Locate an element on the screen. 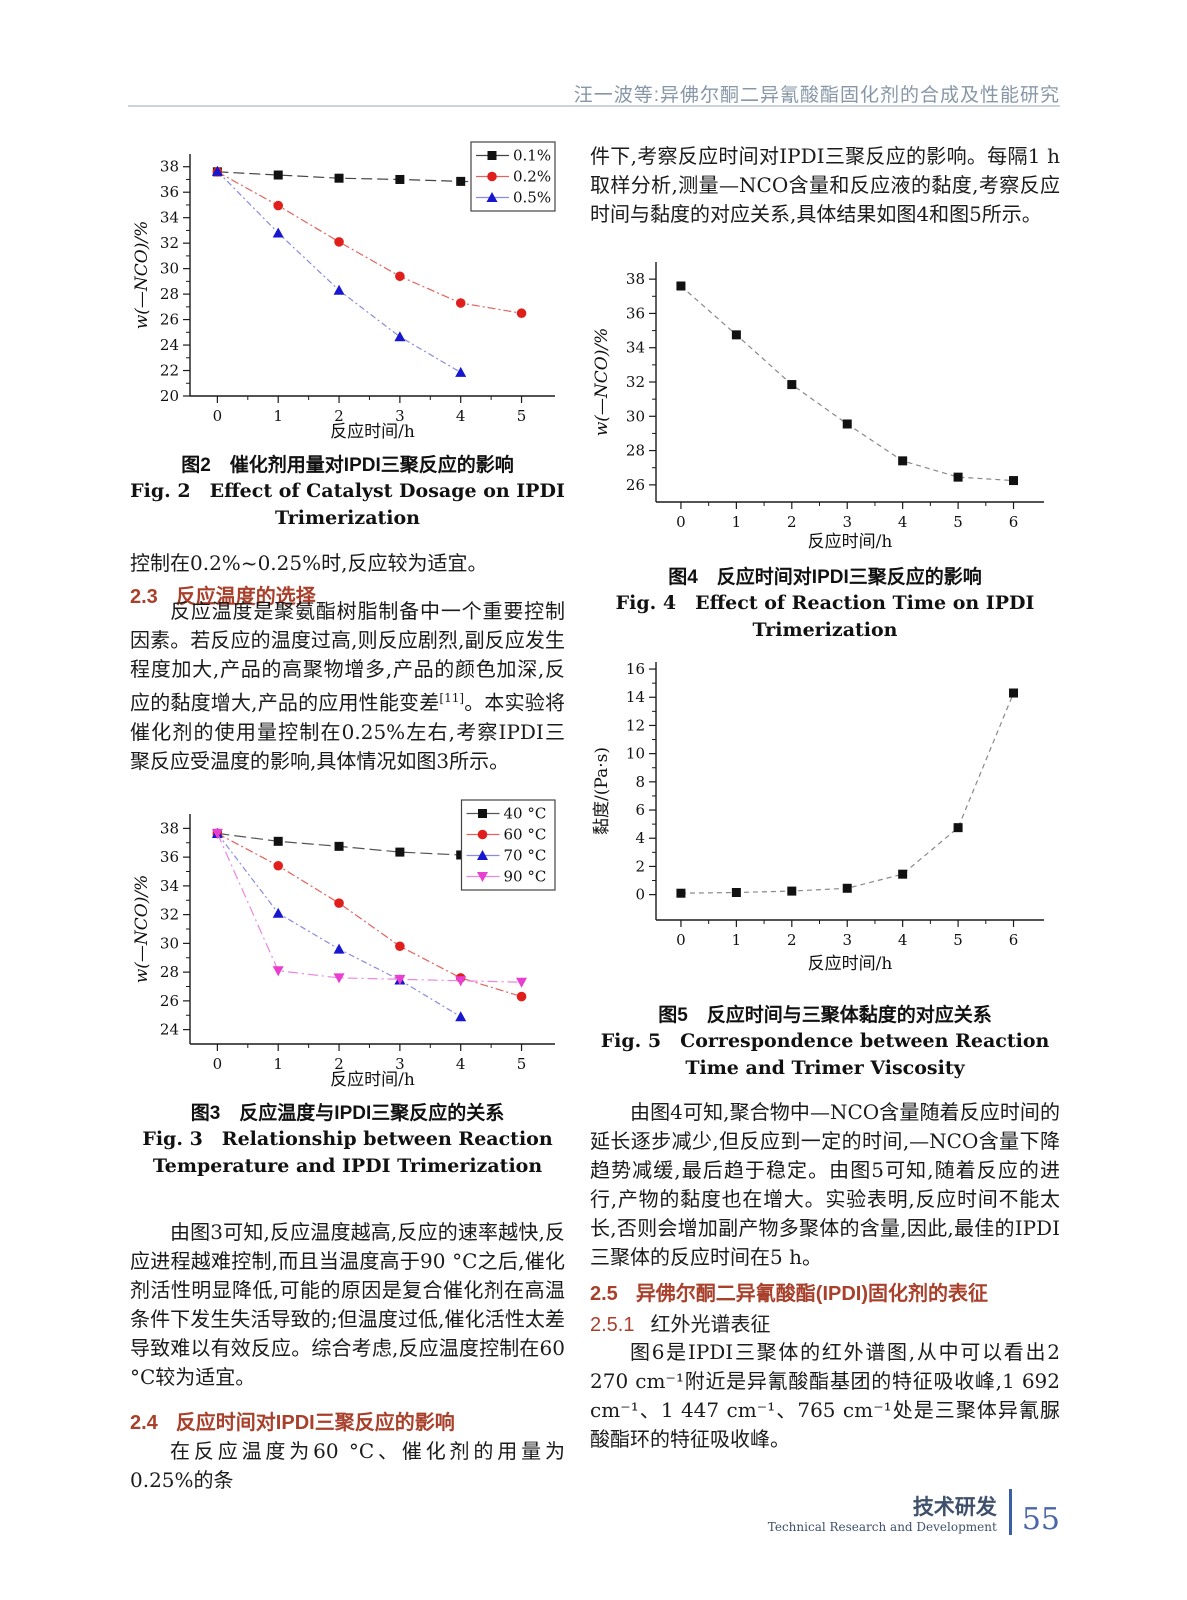 The image size is (1187, 1600). section-2-3-title: 反应温度的选择 is located at coordinates (245, 597).